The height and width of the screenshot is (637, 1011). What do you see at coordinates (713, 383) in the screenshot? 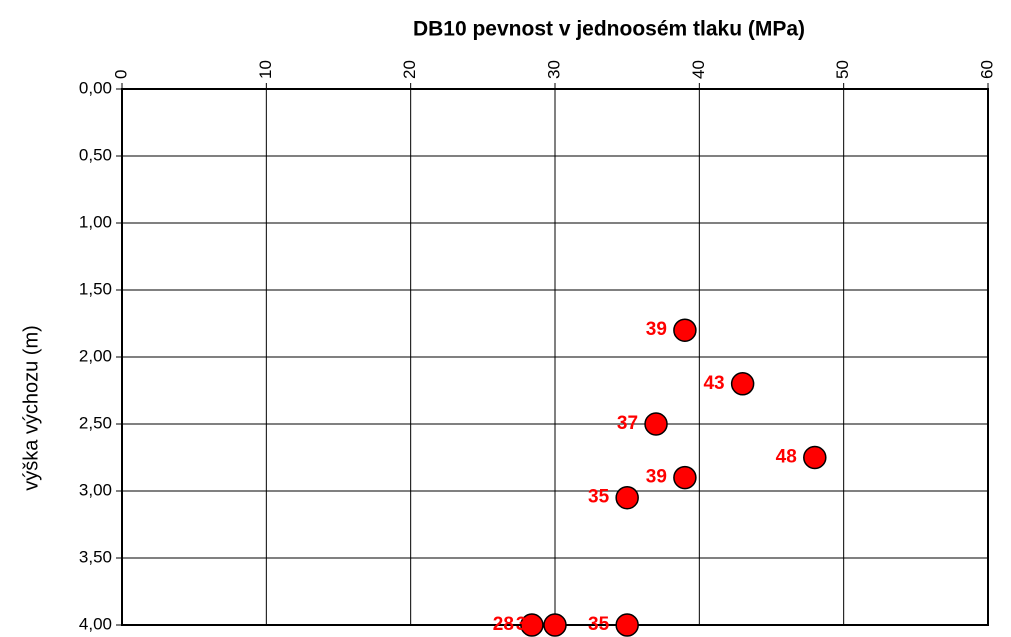
I see `data-label: 43` at bounding box center [713, 383].